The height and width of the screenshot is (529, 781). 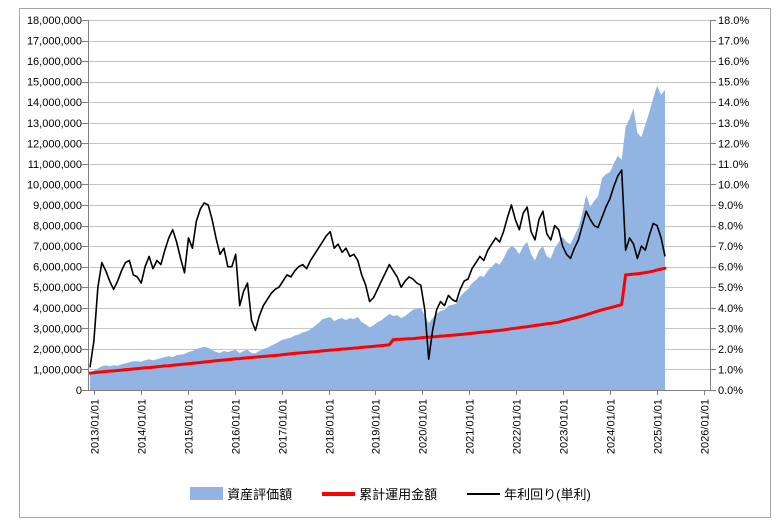 I want to click on svg-text: 8,000,000, so click(x=57, y=227).